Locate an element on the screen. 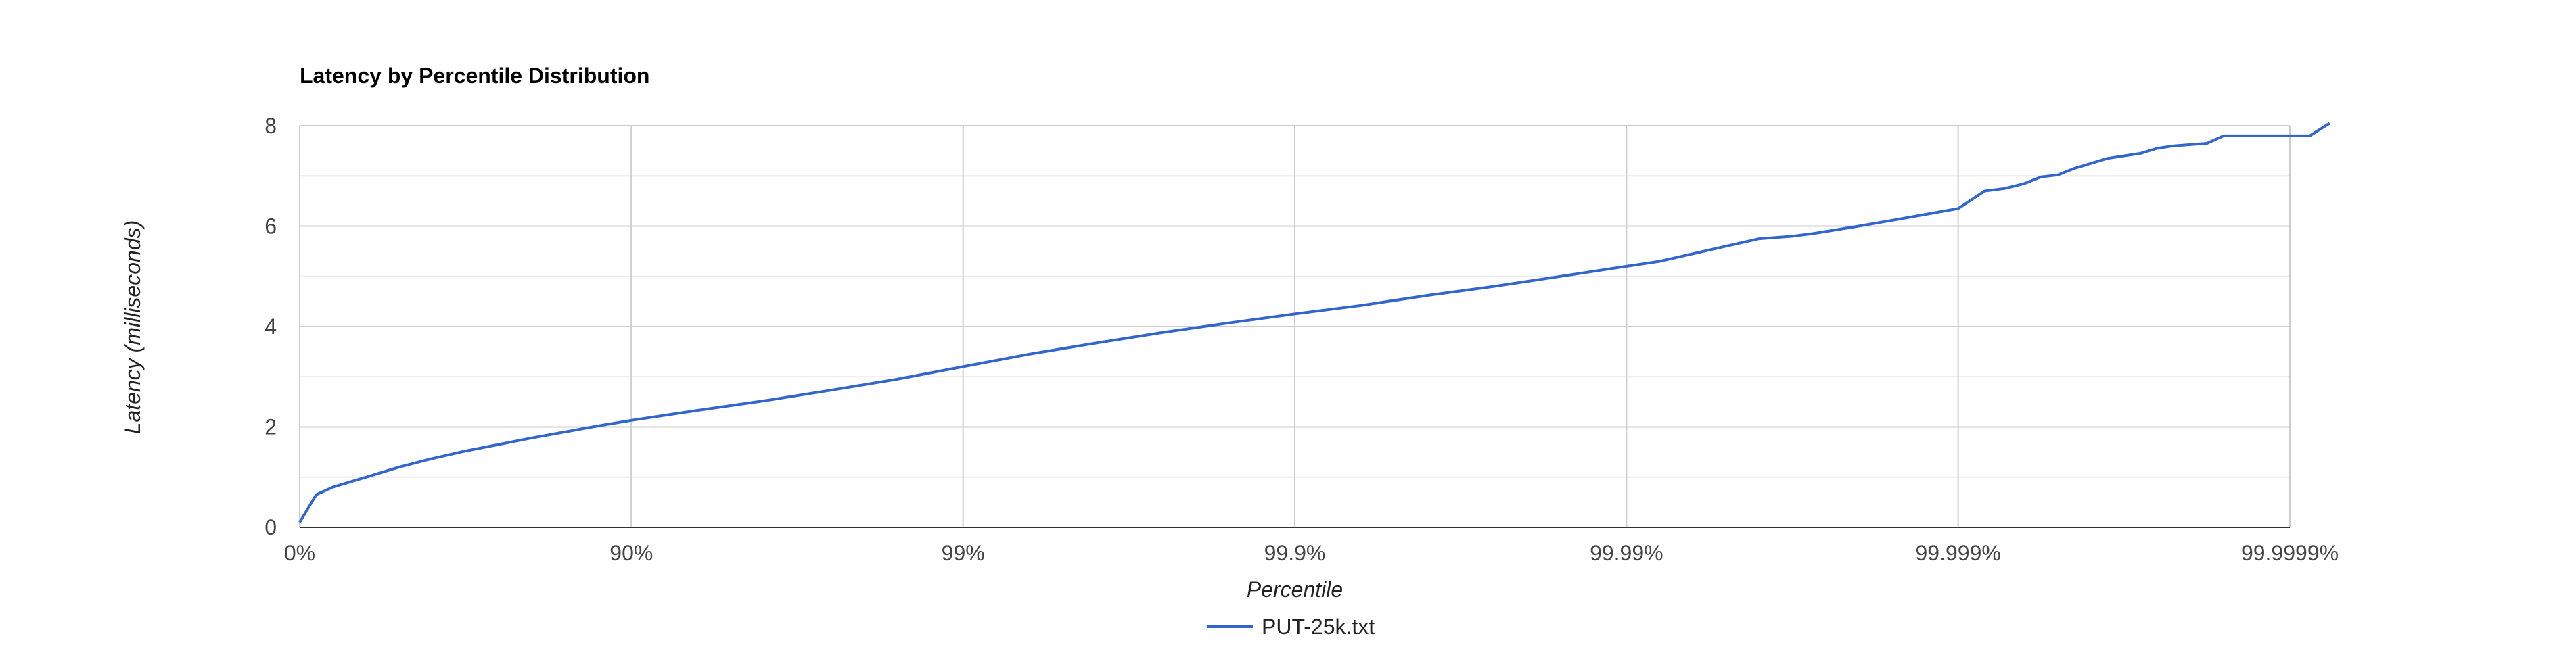 This screenshot has width=2576, height=649. y-tick-label: 6 is located at coordinates (270, 226).